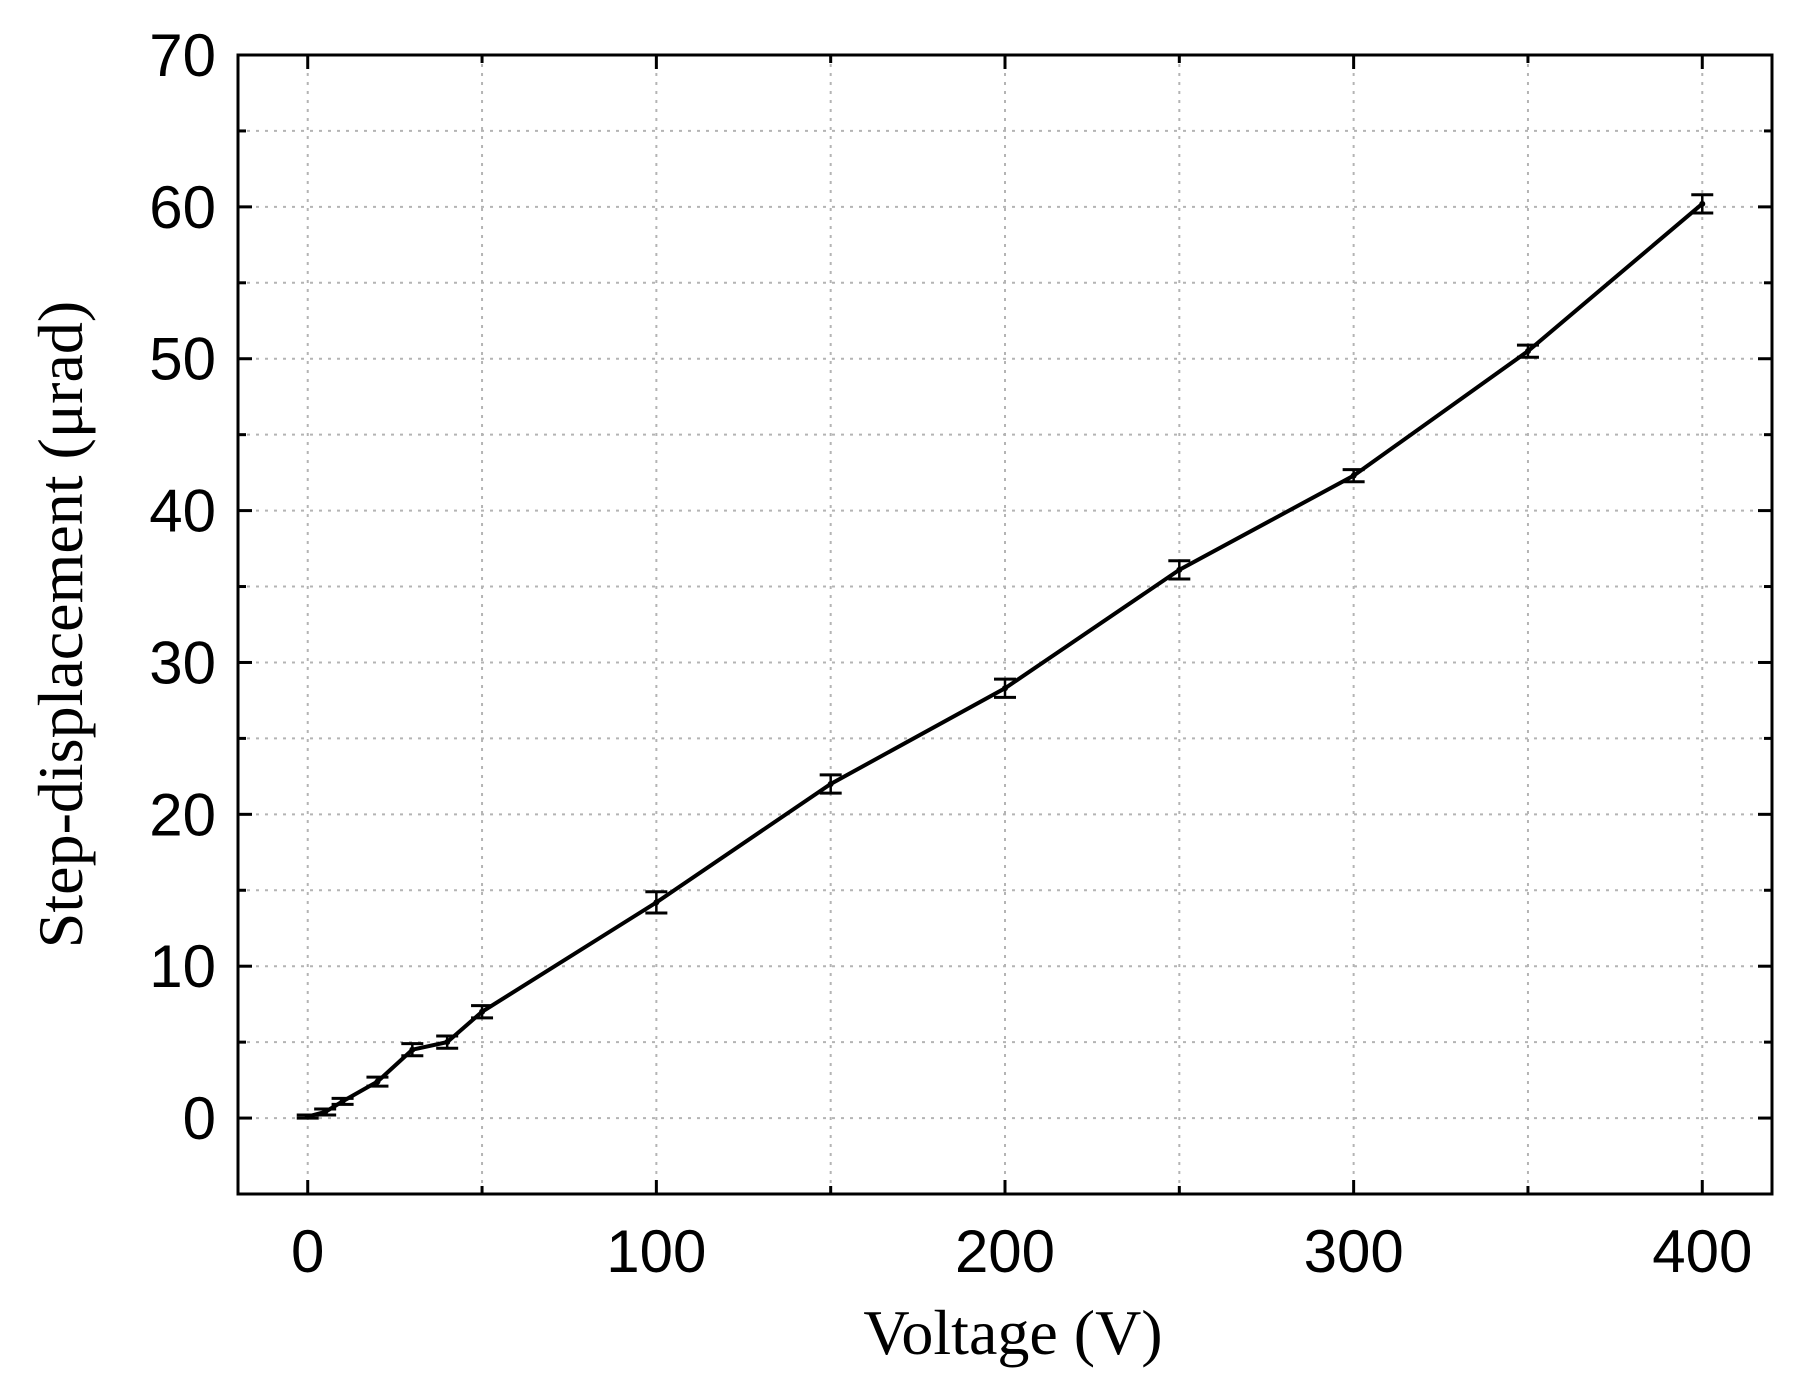 This screenshot has width=1795, height=1386. I want to click on y-tick-label: 0, so click(199, 1118).